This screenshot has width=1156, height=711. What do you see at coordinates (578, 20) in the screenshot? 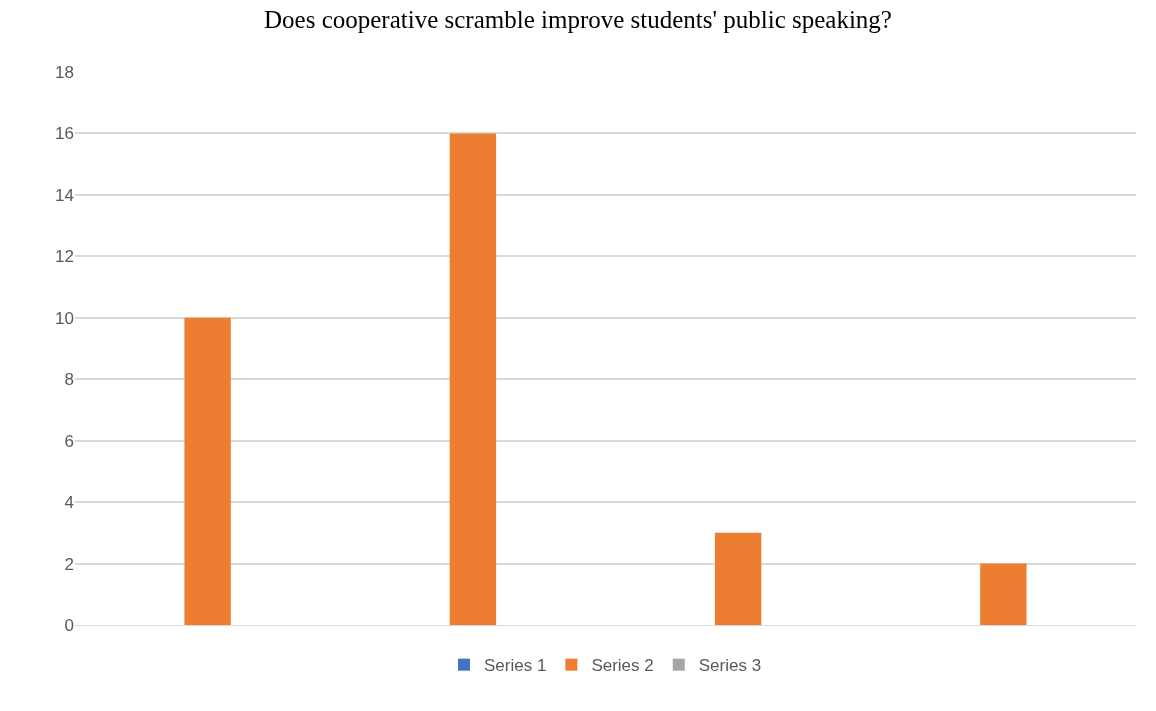
I see `chart-title: Does cooperative scramble improve students' public speaking?` at bounding box center [578, 20].